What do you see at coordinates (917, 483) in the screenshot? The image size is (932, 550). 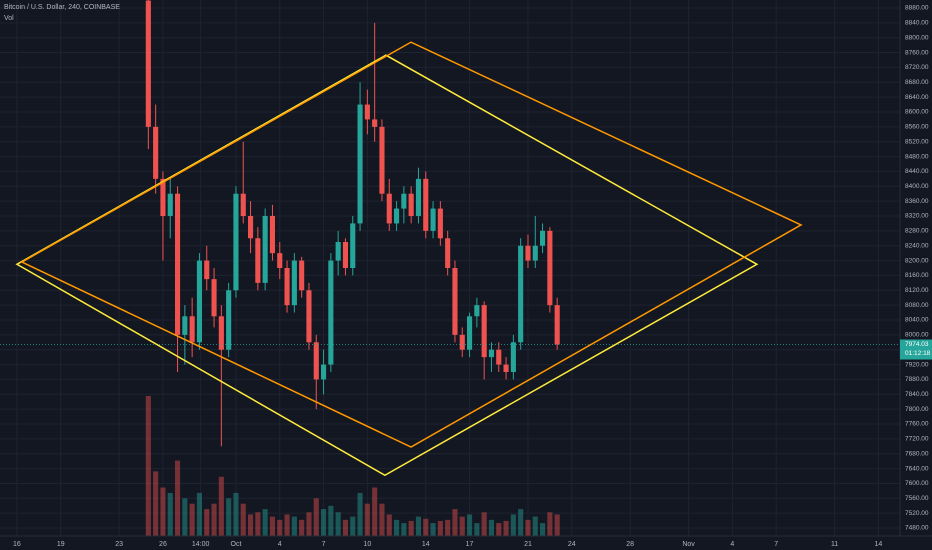 I see `y-tick-label: 7600.00` at bounding box center [917, 483].